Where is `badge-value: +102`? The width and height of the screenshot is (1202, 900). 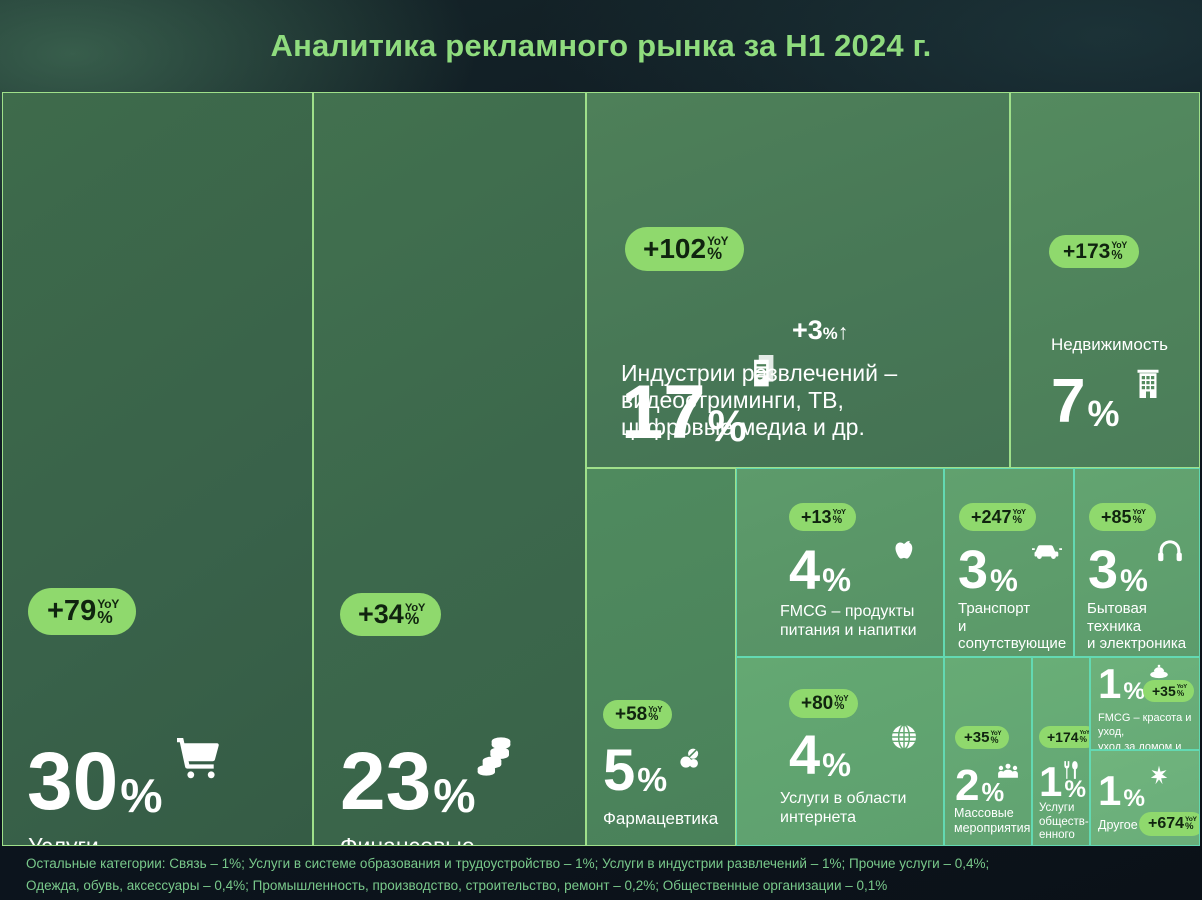
badge-value: +102 is located at coordinates (675, 248).